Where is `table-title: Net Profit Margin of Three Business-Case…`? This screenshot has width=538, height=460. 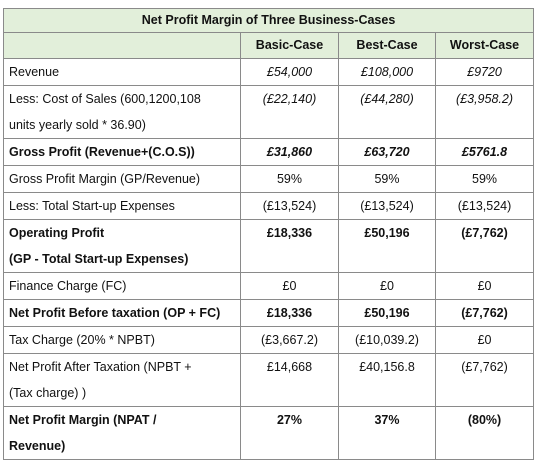 table-title: Net Profit Margin of Three Business-Case… is located at coordinates (268, 20).